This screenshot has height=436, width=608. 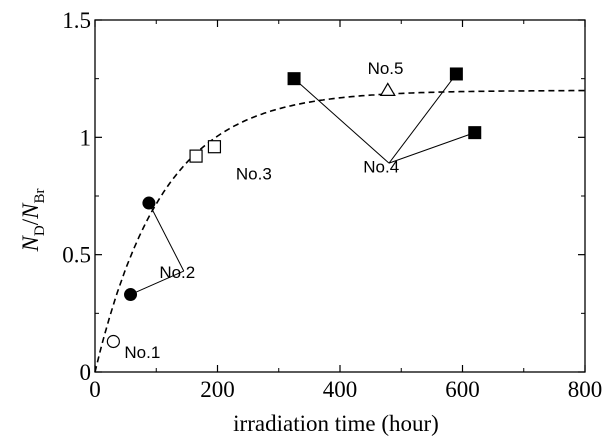 What do you see at coordinates (254, 174) in the screenshot?
I see `annotation-label: No.3` at bounding box center [254, 174].